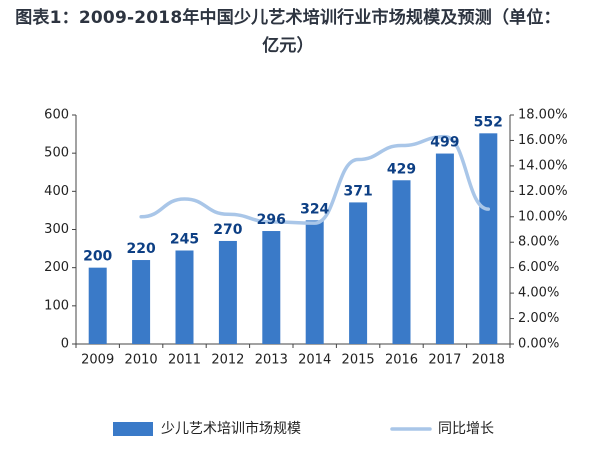  I want to click on bar-2012, so click(227, 292).